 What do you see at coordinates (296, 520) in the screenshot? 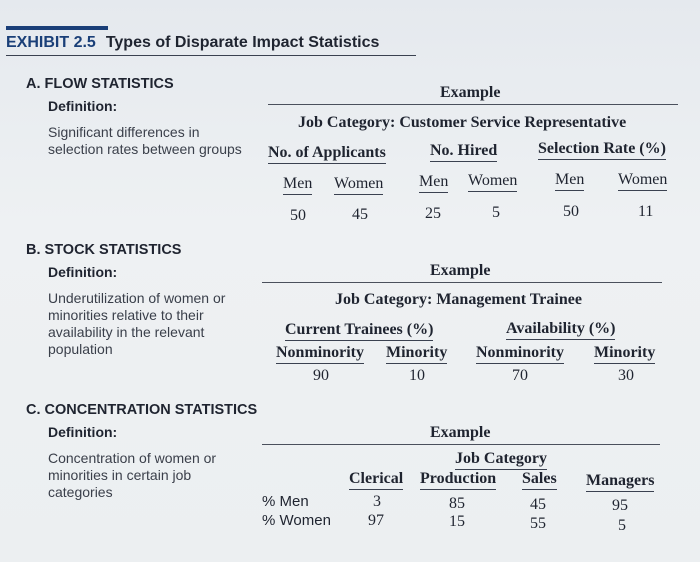
I see `concentration-row-label-women: % Women` at bounding box center [296, 520].